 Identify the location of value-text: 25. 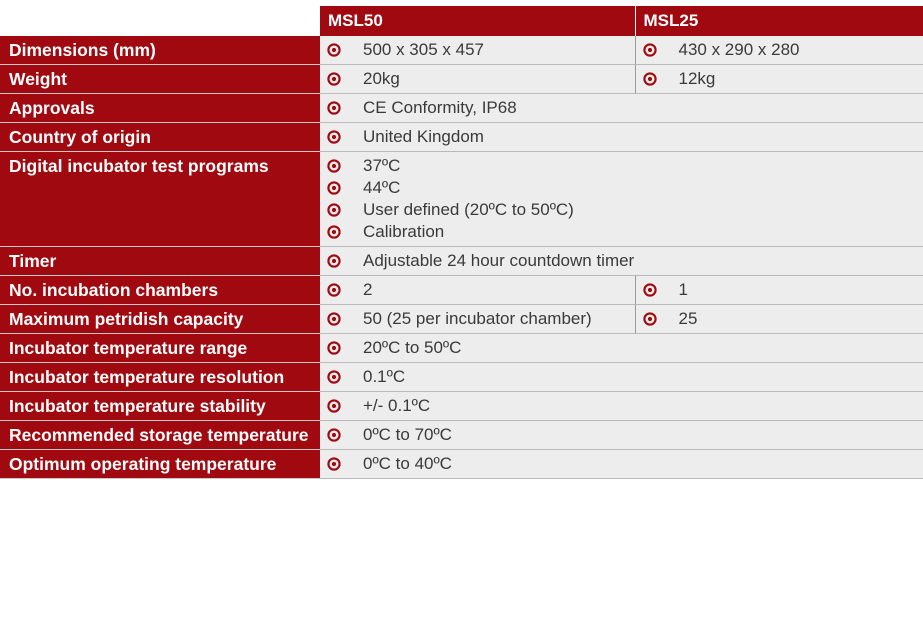
(688, 318).